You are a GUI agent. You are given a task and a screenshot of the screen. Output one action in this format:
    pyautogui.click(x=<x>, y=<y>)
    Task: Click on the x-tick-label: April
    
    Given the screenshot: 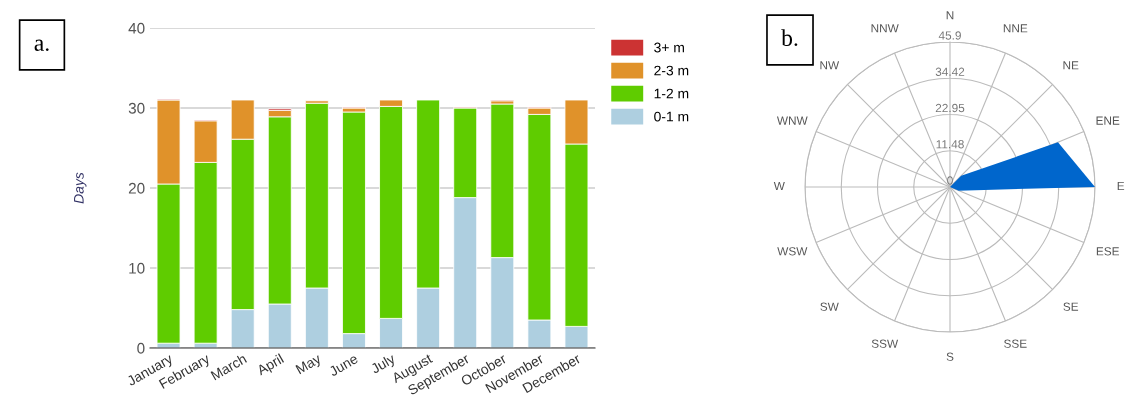 What is the action you would take?
    pyautogui.click(x=270, y=365)
    